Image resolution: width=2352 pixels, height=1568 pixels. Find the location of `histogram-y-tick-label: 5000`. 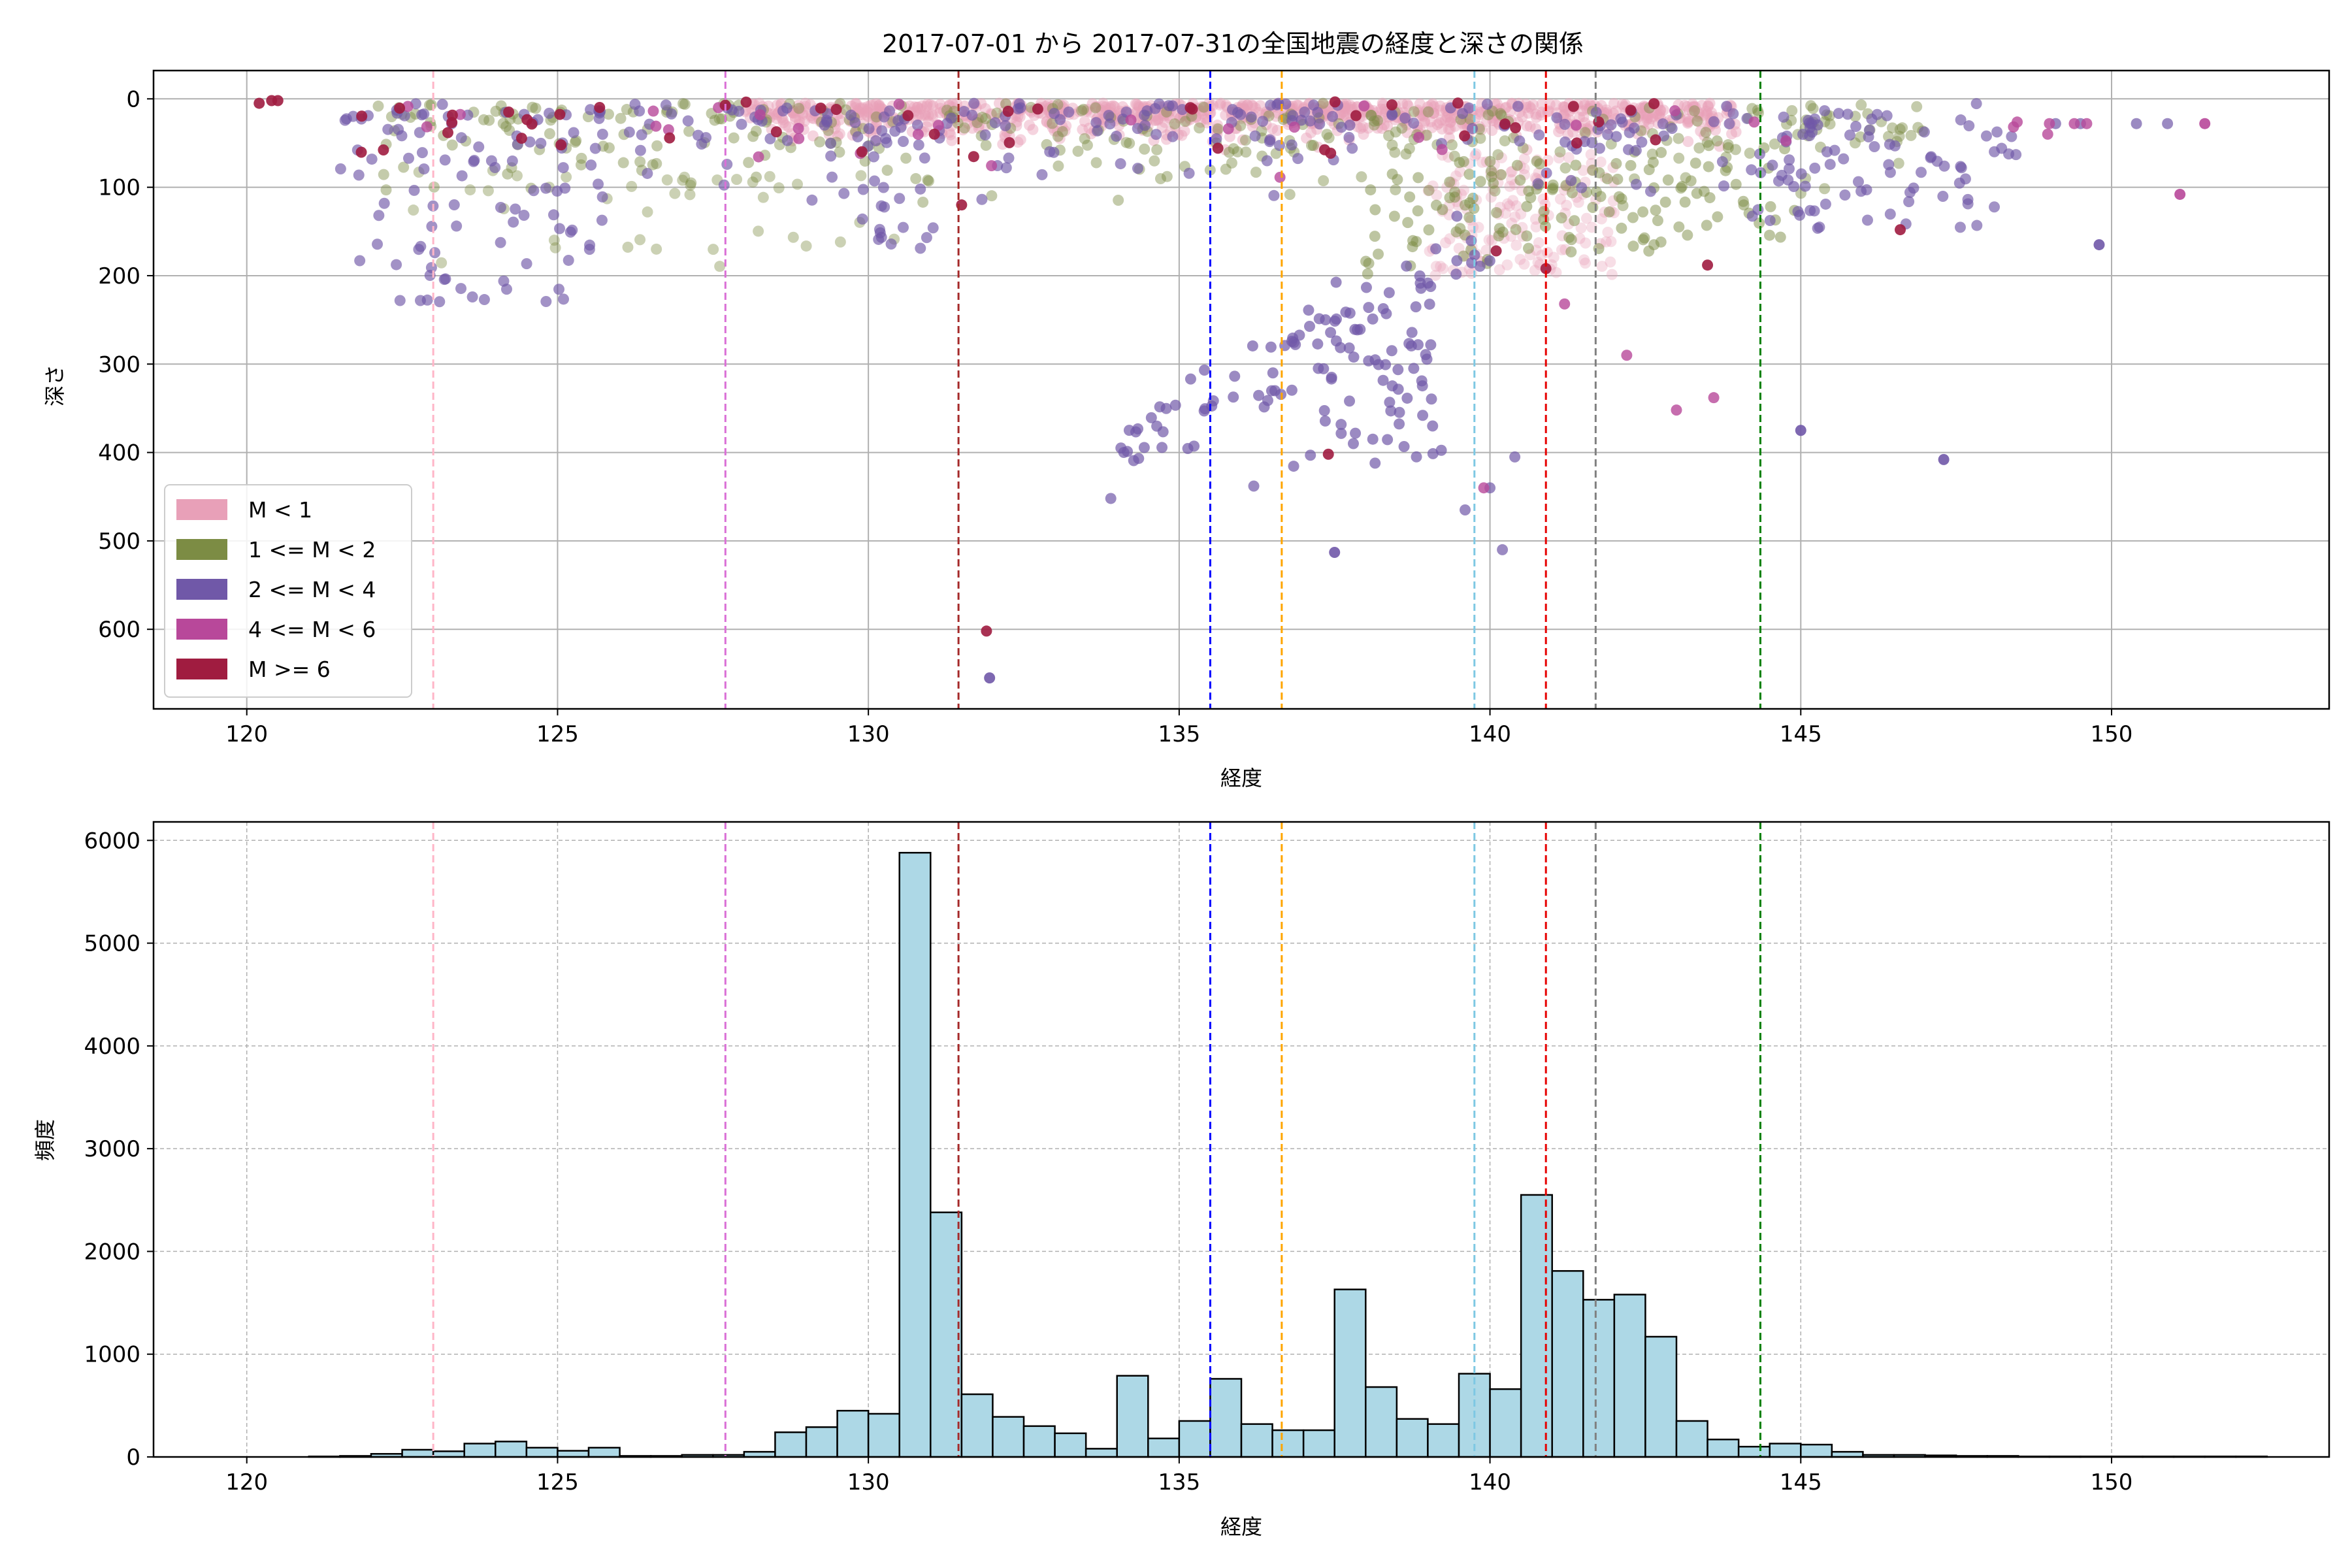

histogram-y-tick-label: 5000 is located at coordinates (112, 944).